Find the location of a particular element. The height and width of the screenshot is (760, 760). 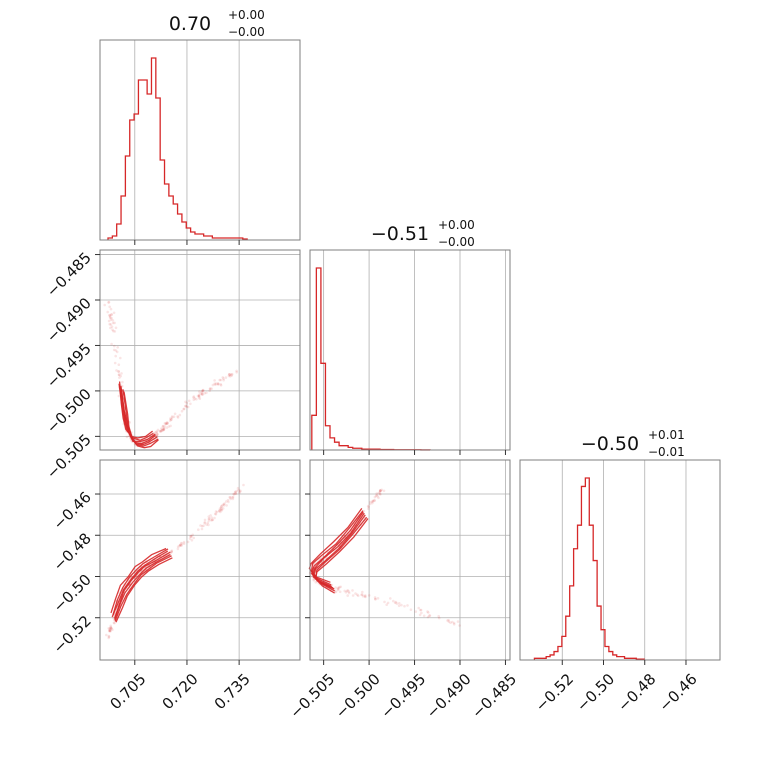

title-minus-error: −0.00 is located at coordinates (456, 242).